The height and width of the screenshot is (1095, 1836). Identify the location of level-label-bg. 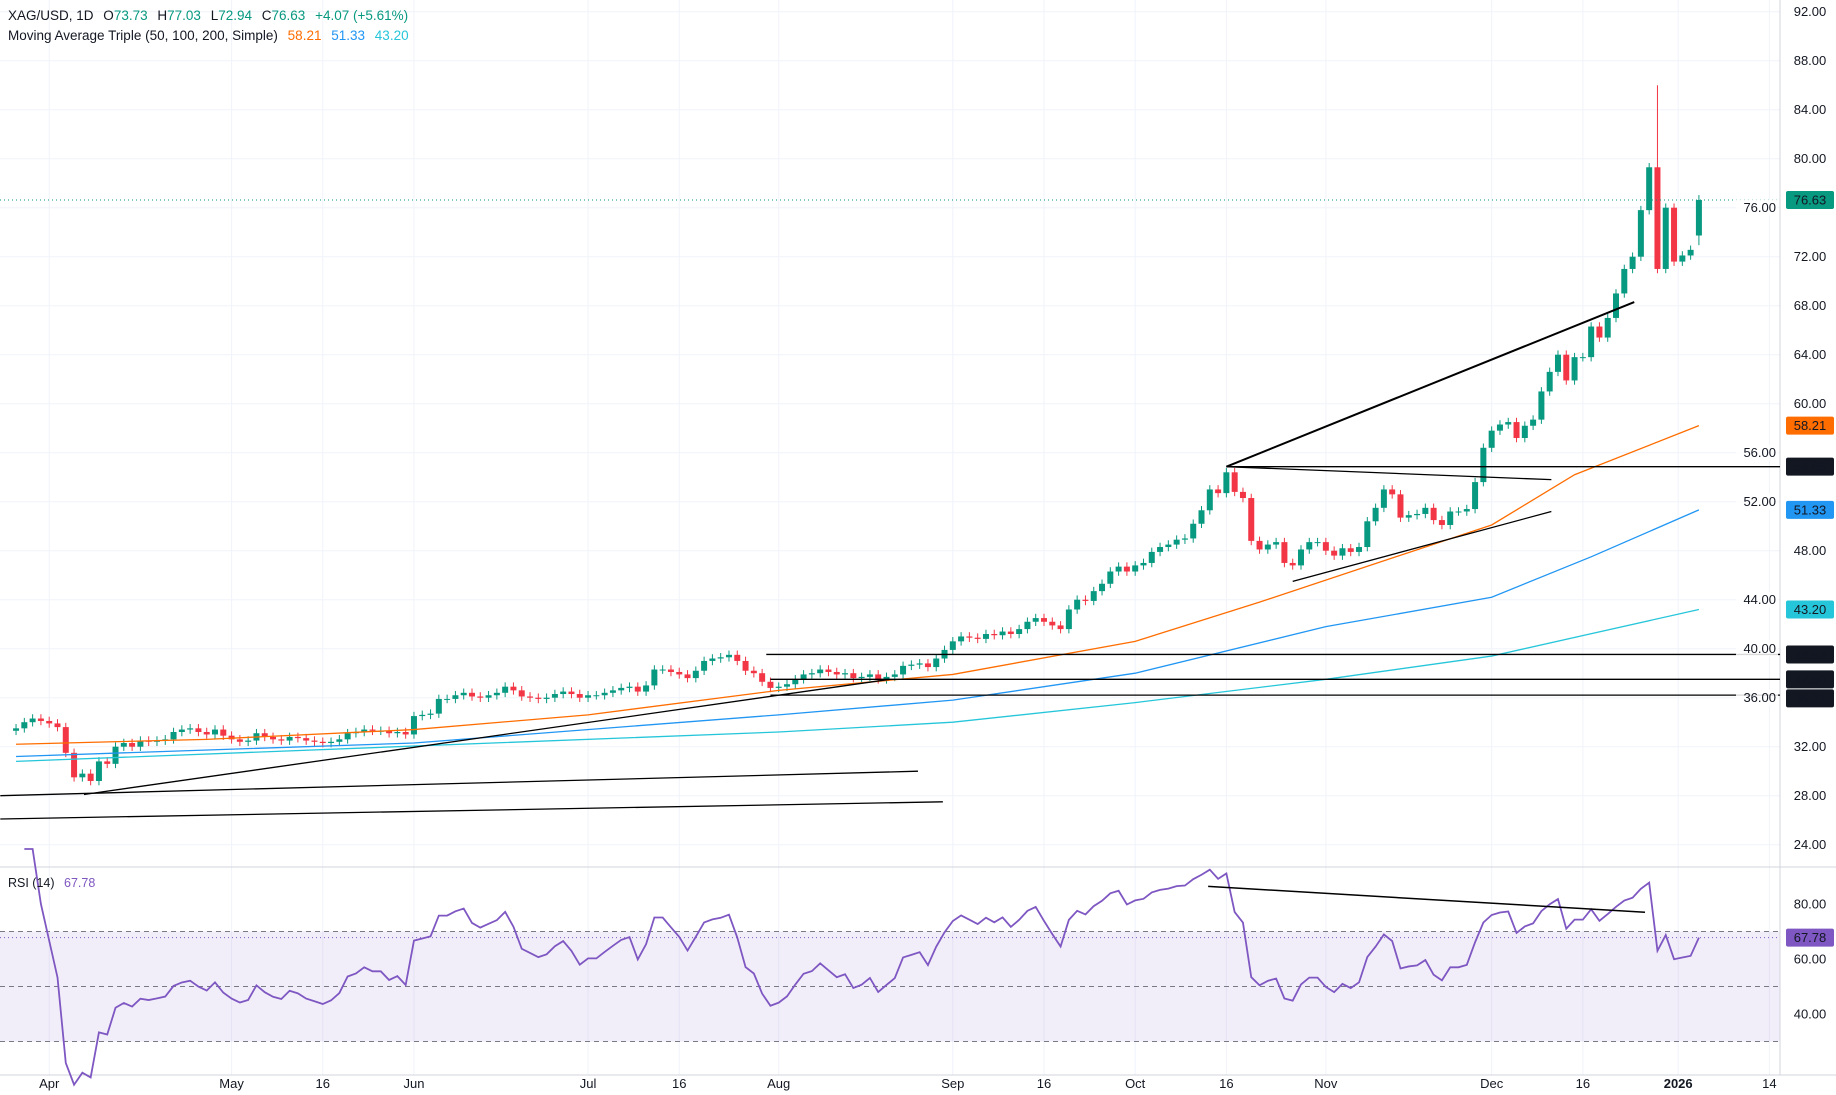
(1810, 679).